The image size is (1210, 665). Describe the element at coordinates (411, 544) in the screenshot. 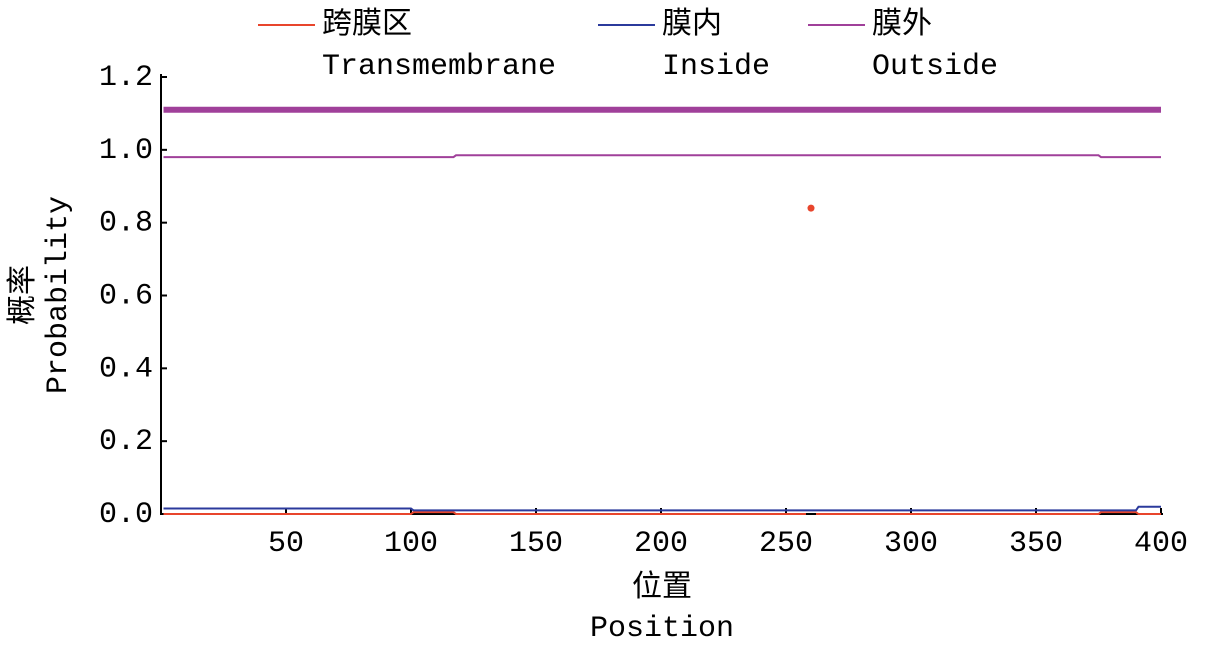

I see `x-tick-label: 100` at that location.